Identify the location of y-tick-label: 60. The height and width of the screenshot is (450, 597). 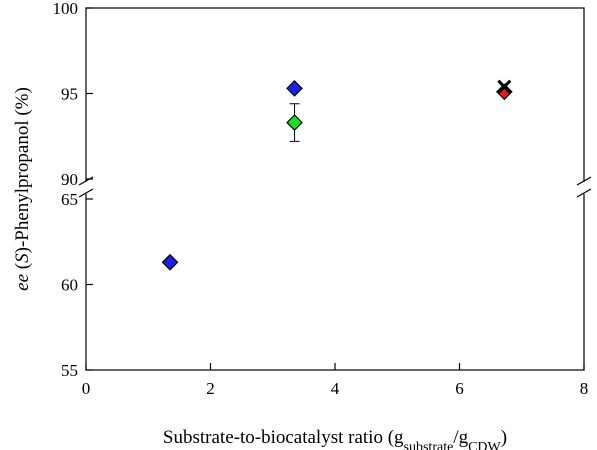
(69, 285).